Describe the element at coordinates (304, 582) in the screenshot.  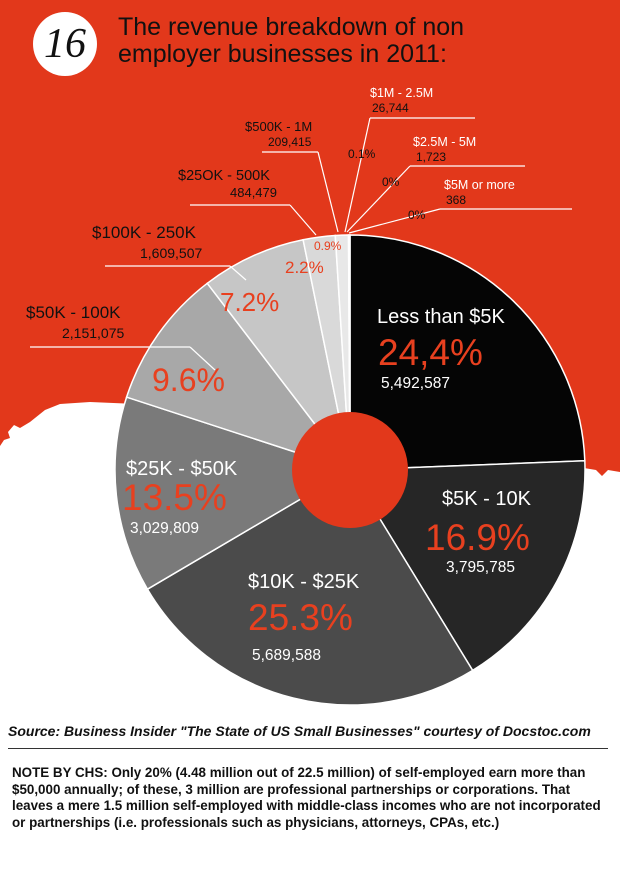
I see `slice-label: $10K - $25K` at that location.